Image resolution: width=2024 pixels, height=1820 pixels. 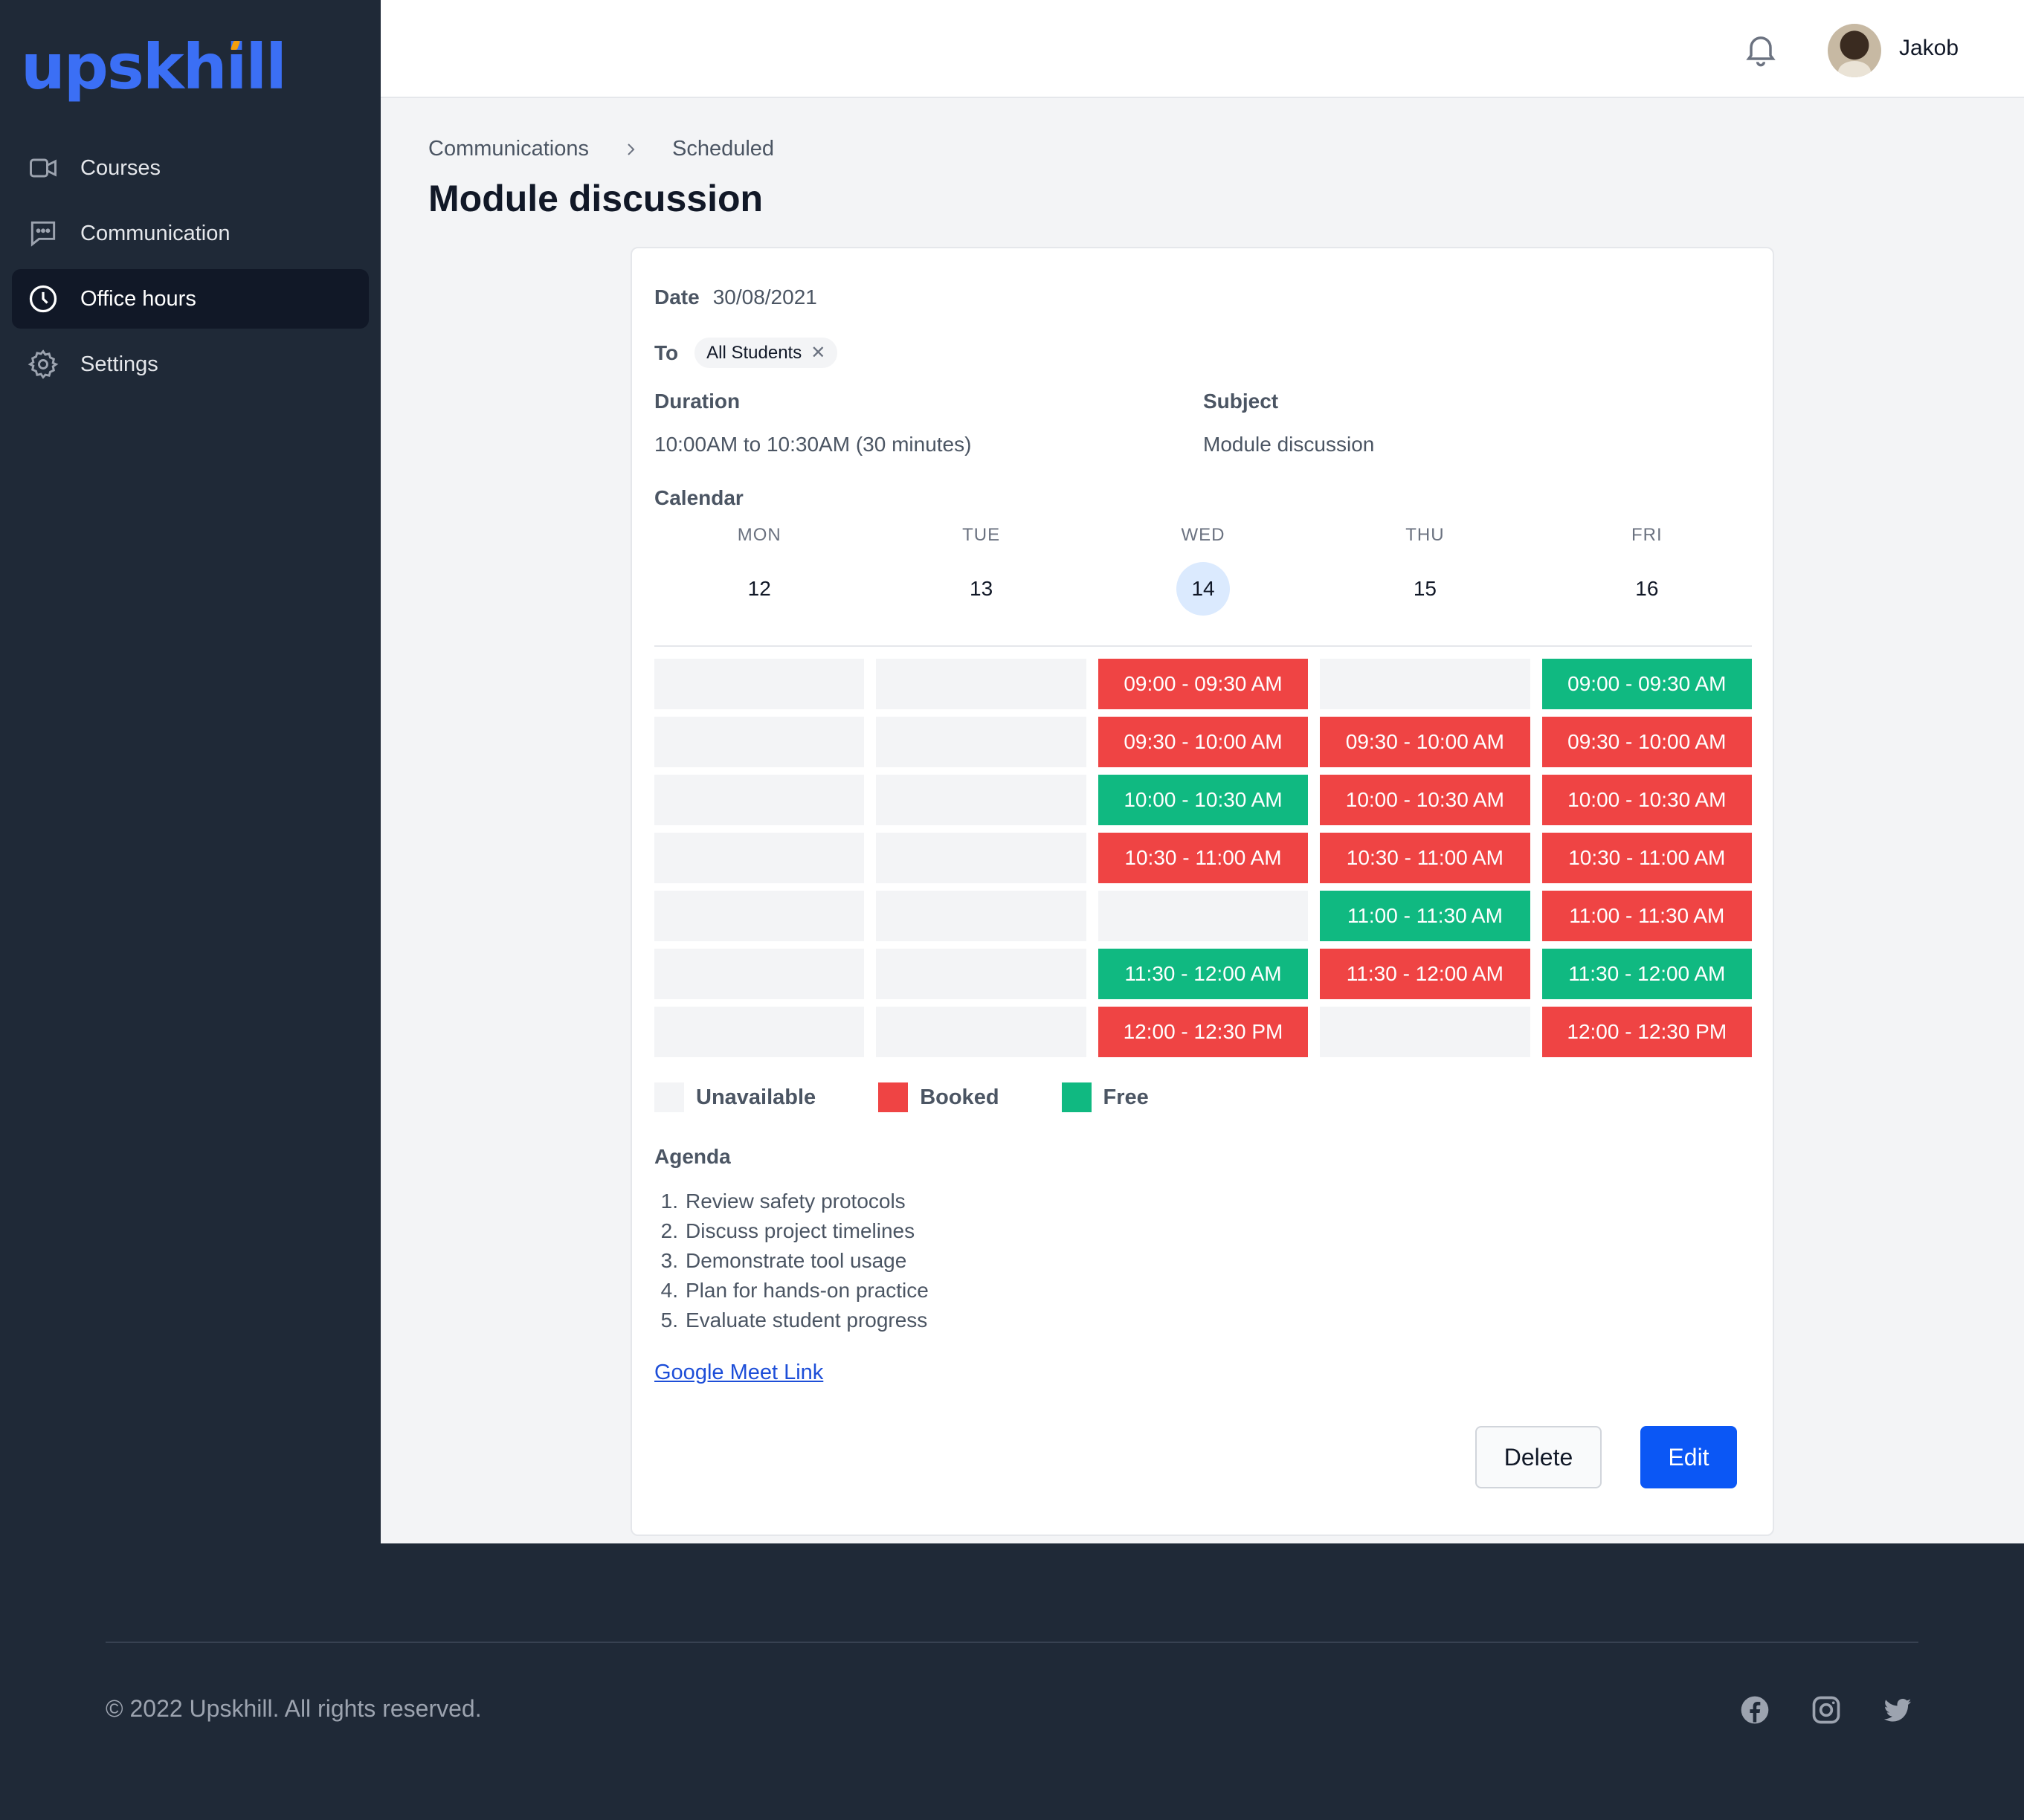 I want to click on subject-label: Subject, so click(x=1241, y=401).